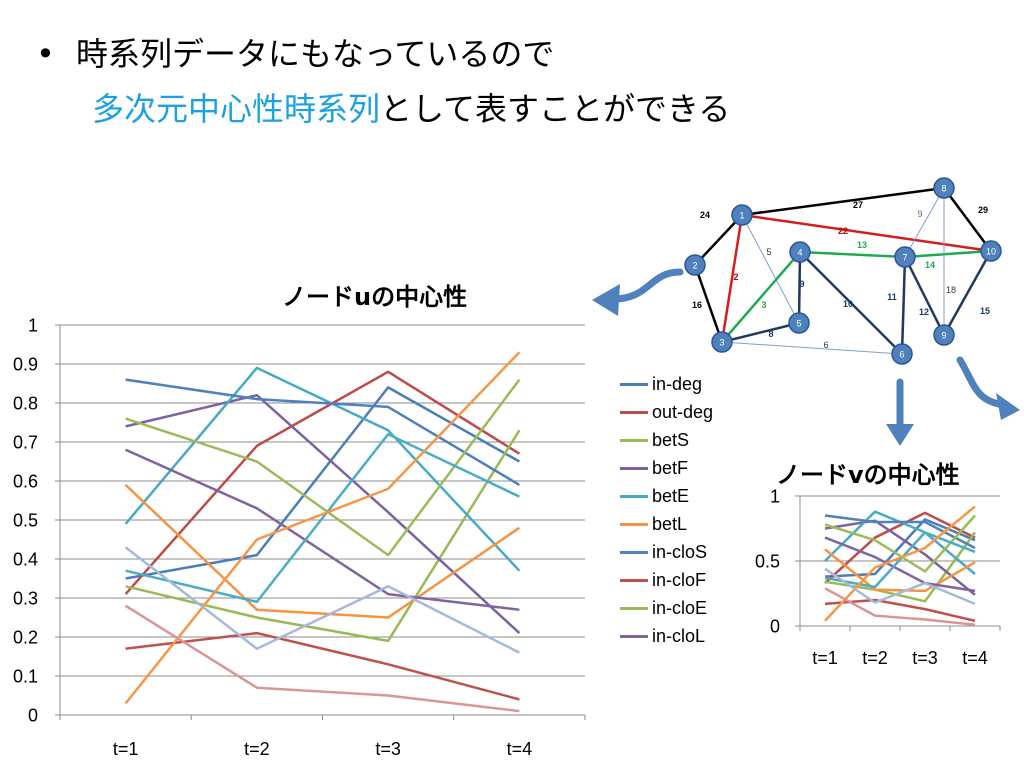 This screenshot has width=1024, height=768. What do you see at coordinates (705, 215) in the screenshot?
I see `edge-weight-label: 24` at bounding box center [705, 215].